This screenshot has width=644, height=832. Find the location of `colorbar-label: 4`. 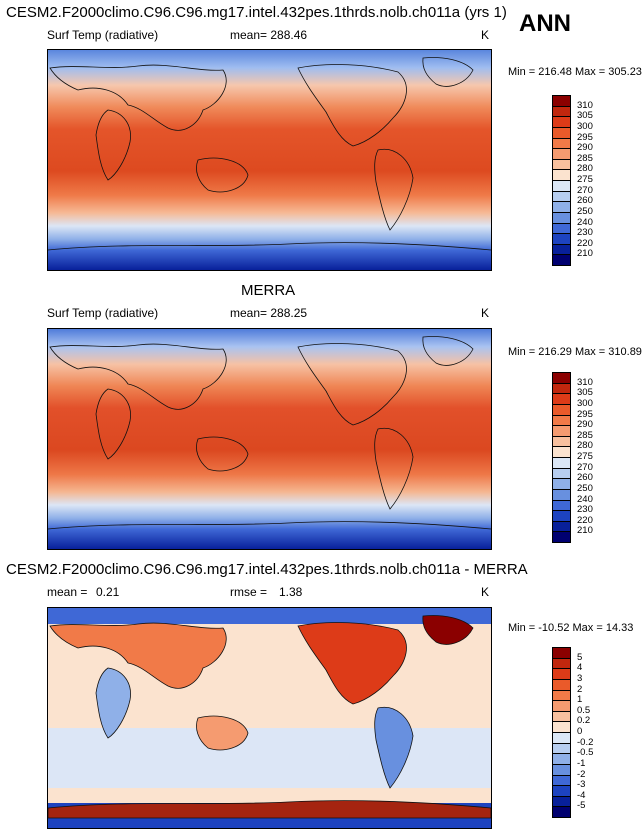

colorbar-label: 4 is located at coordinates (580, 668).